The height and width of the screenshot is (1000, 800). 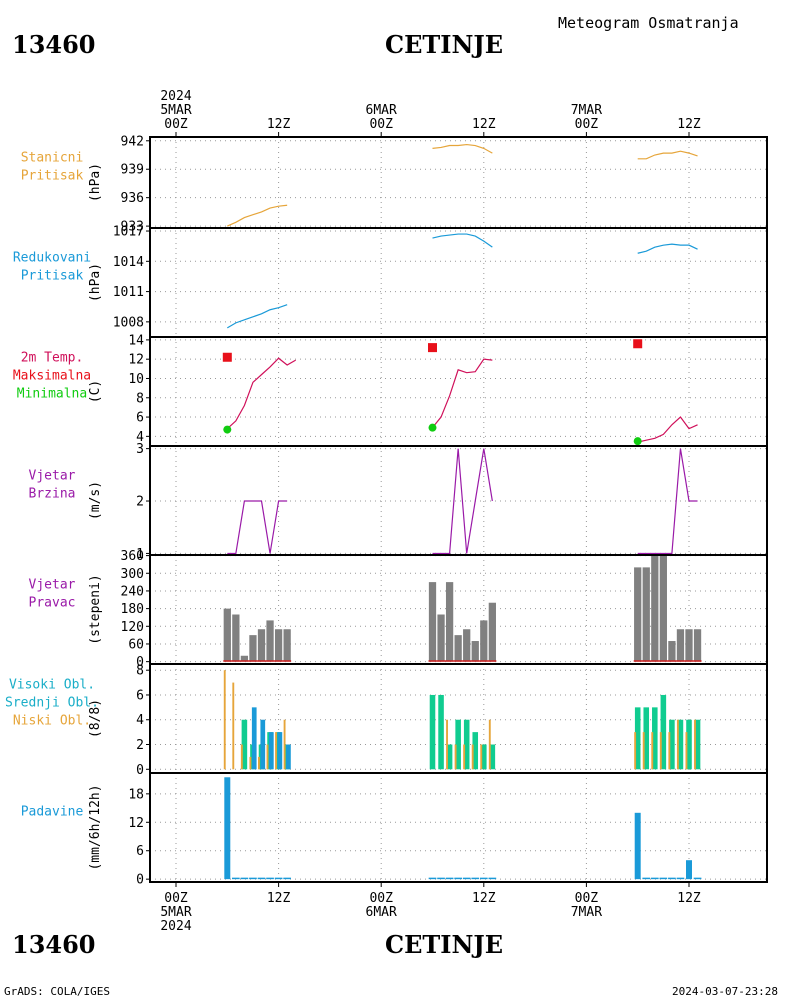 I want to click on y-tick-label: 1008, so click(x=128, y=322).